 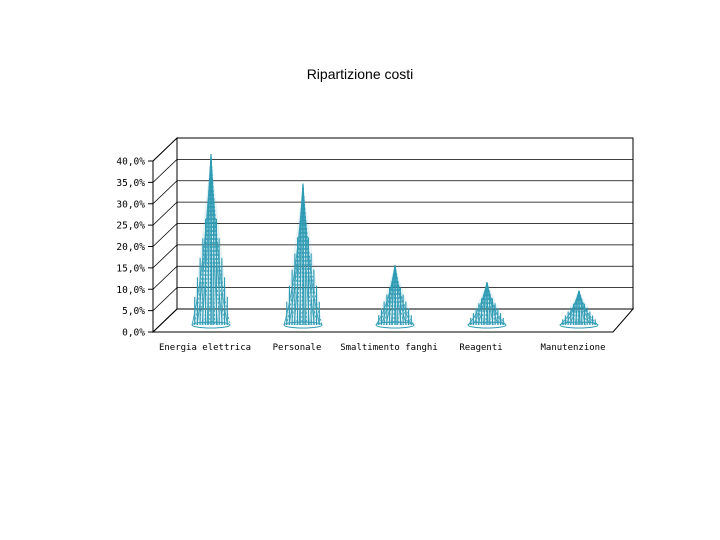 I want to click on x-tick-label: Manutenzione, so click(x=572, y=348).